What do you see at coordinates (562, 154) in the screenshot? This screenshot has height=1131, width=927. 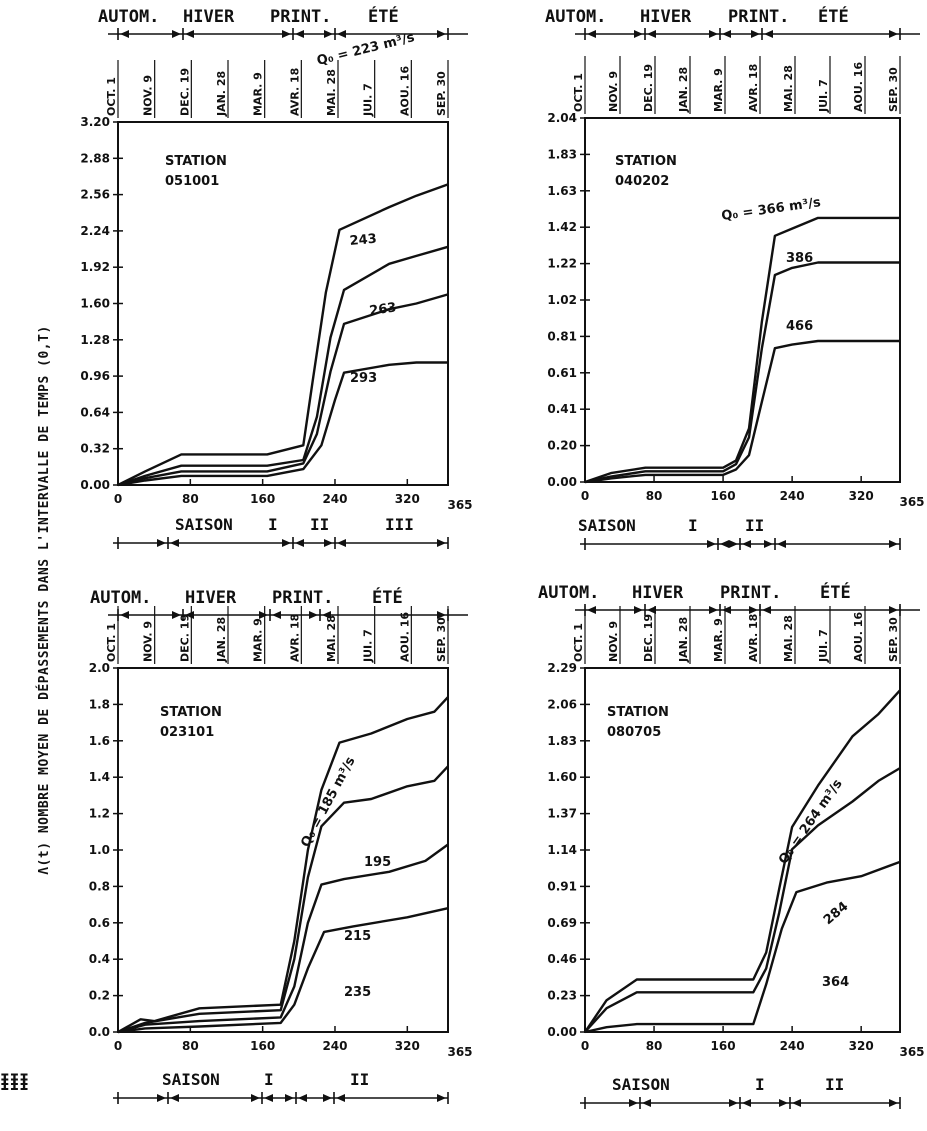 I see `y-tick-label: 1.83` at bounding box center [562, 154].